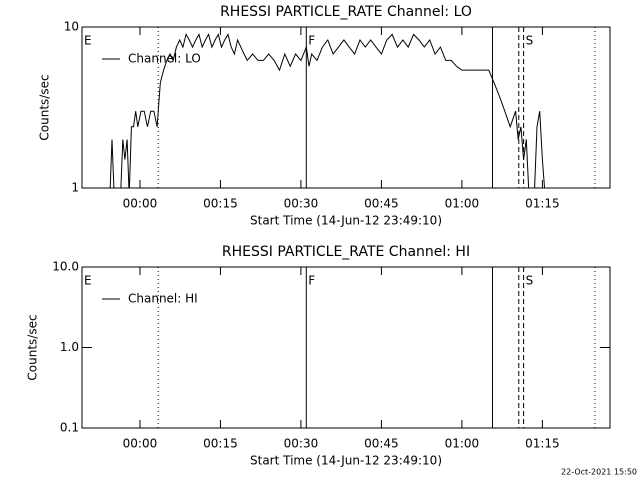 This screenshot has width=640, height=480. What do you see at coordinates (69, 347) in the screenshot?
I see `y-tick-label: 1.0` at bounding box center [69, 347].